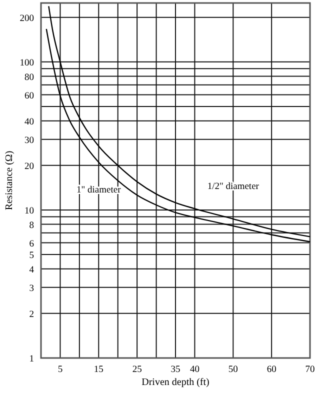 This screenshot has width=321, height=393. Describe the element at coordinates (31, 315) in the screenshot. I see `y-tick-label: 2` at that location.